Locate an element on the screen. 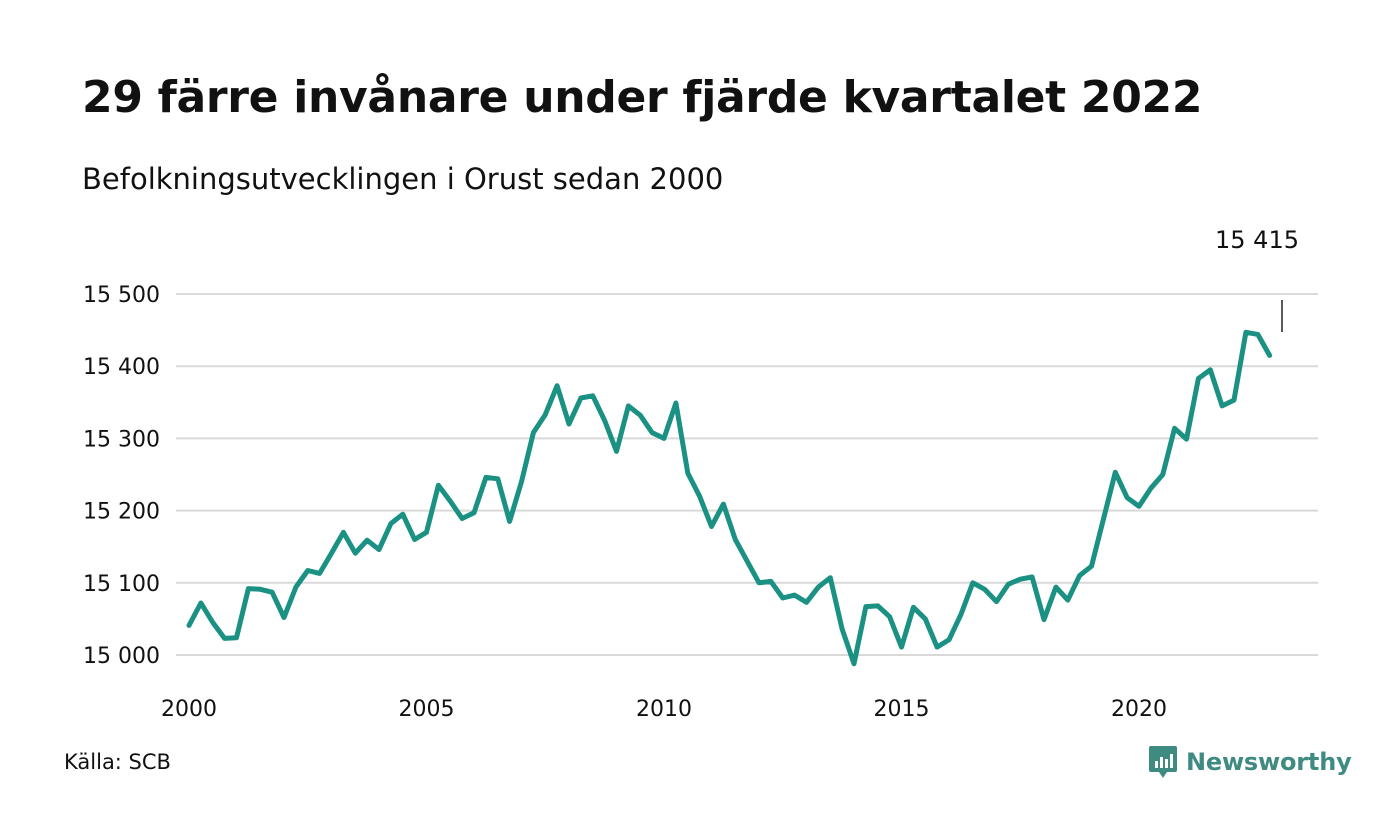 The height and width of the screenshot is (840, 1400). y-tick-label: 15 200 is located at coordinates (121, 512).